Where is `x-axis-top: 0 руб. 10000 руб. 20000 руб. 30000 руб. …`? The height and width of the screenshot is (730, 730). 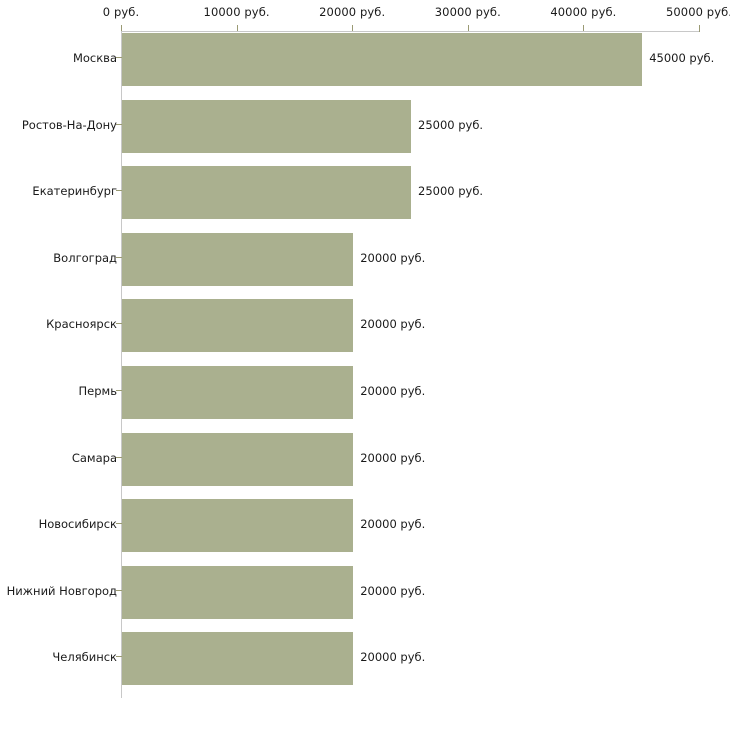 x-axis-top: 0 руб. 10000 руб. 20000 руб. 30000 руб. … is located at coordinates (365, 16).